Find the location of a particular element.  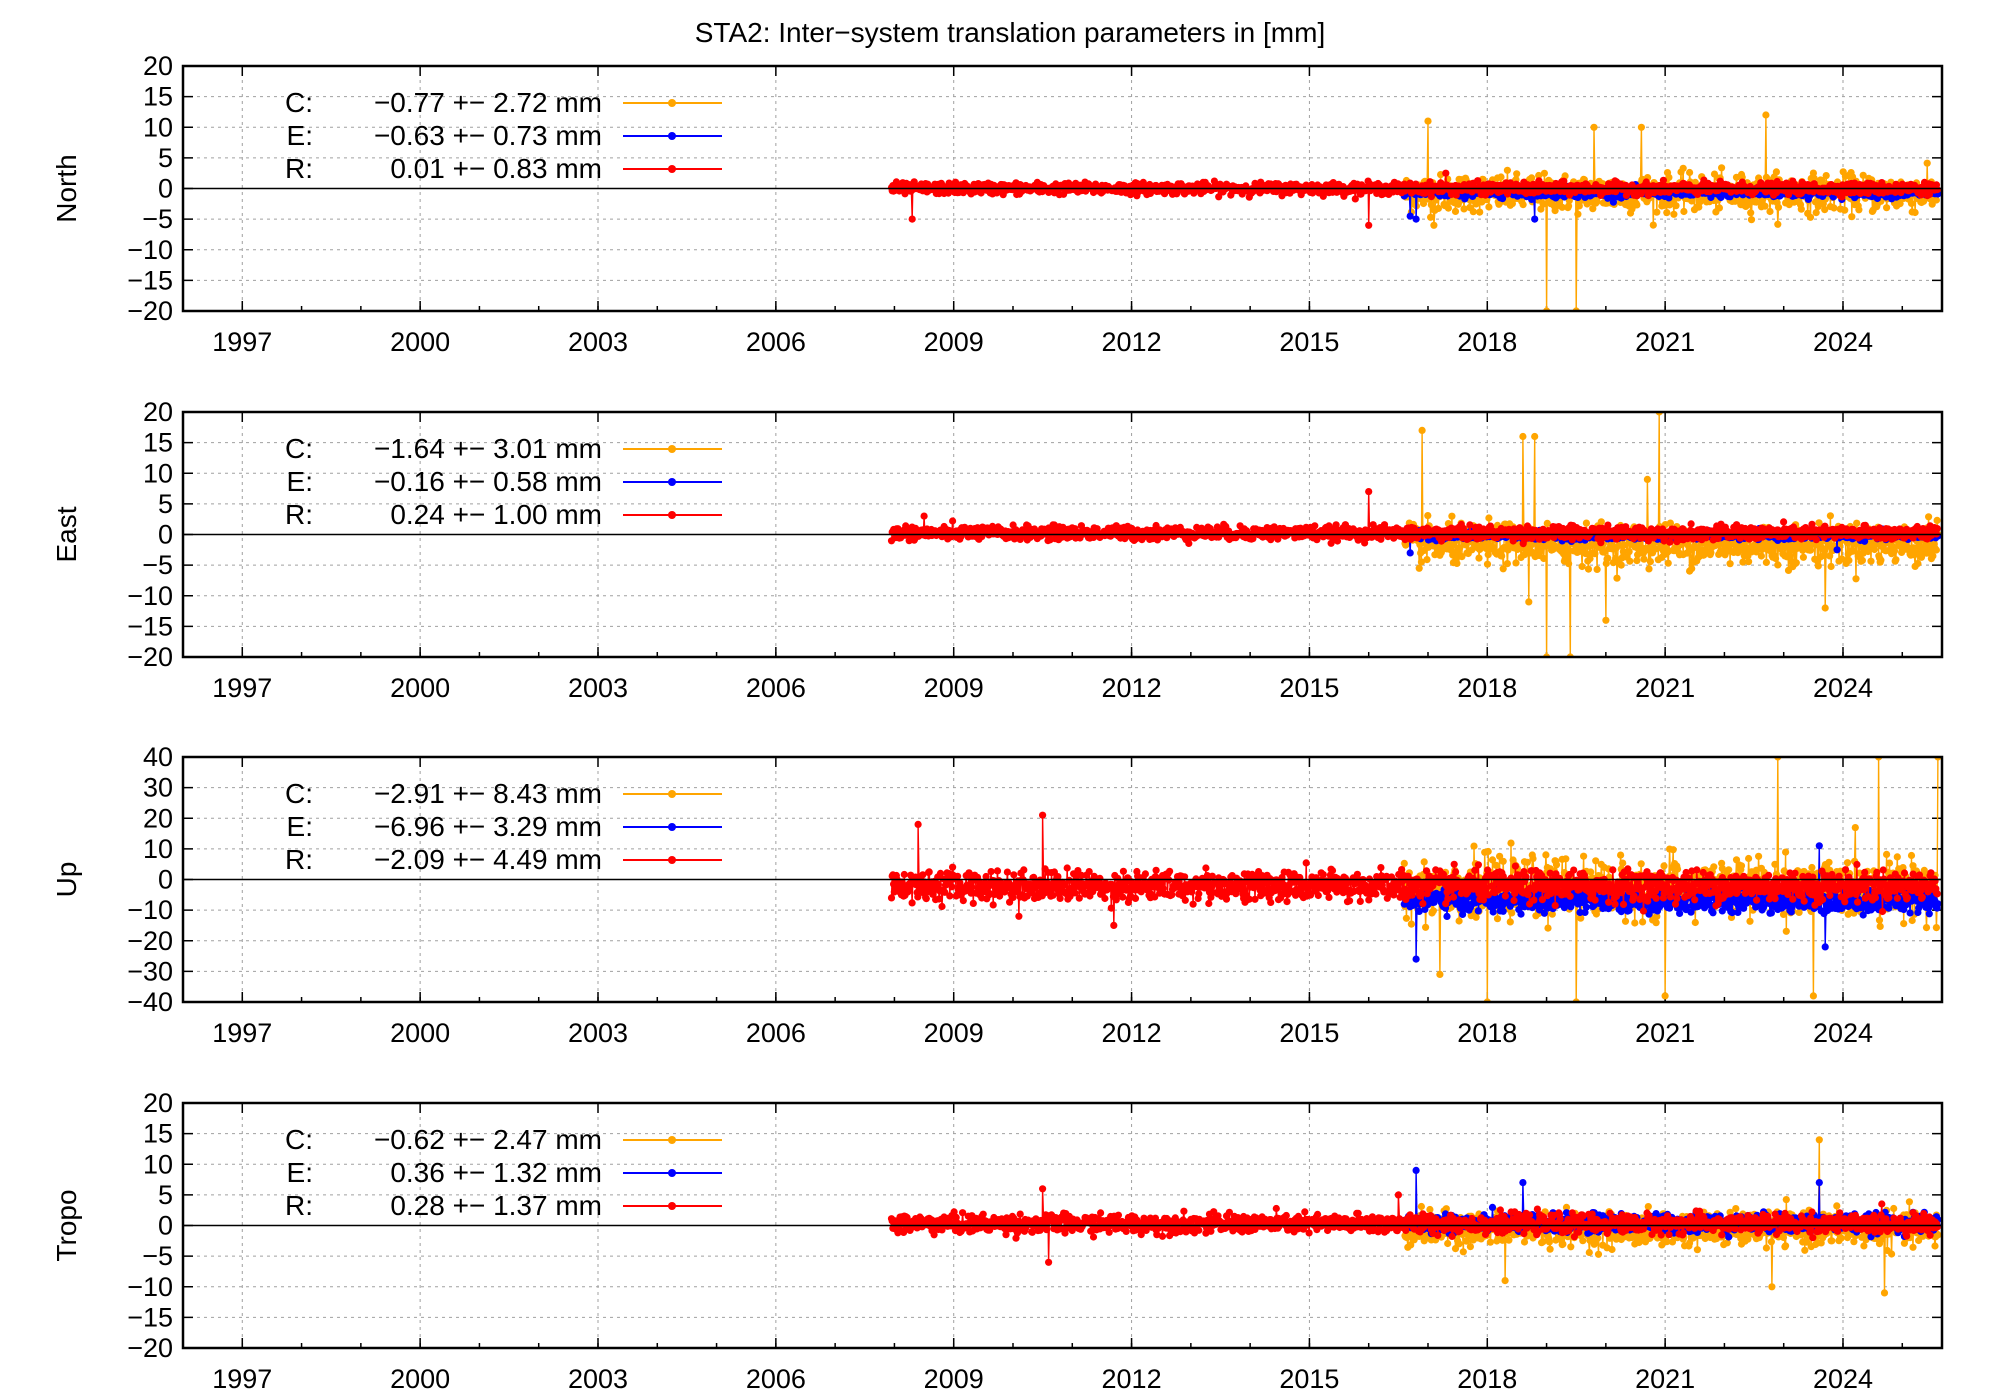

y-tick-label: 10 is located at coordinates (158, 127).